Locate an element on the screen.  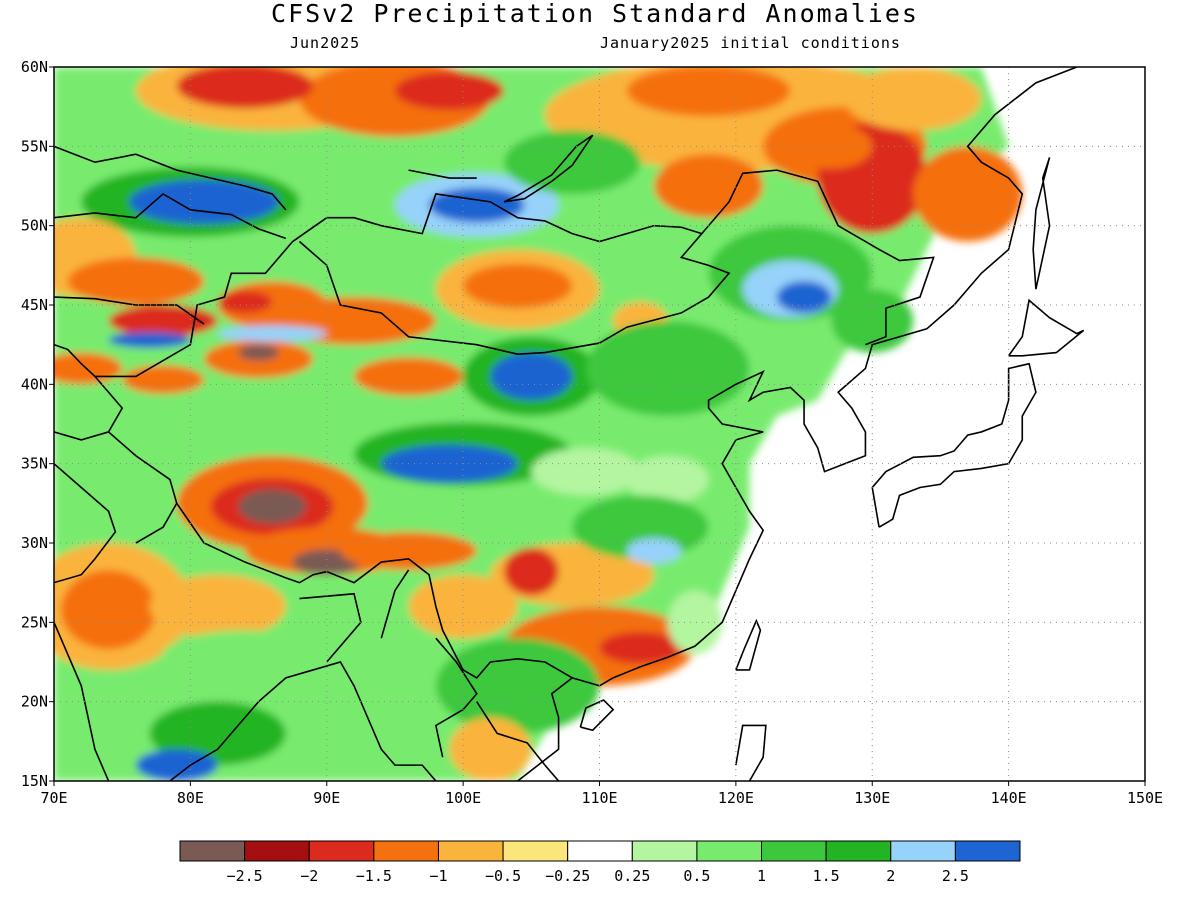
lat-tick-label: 25N is located at coordinates (34, 622).